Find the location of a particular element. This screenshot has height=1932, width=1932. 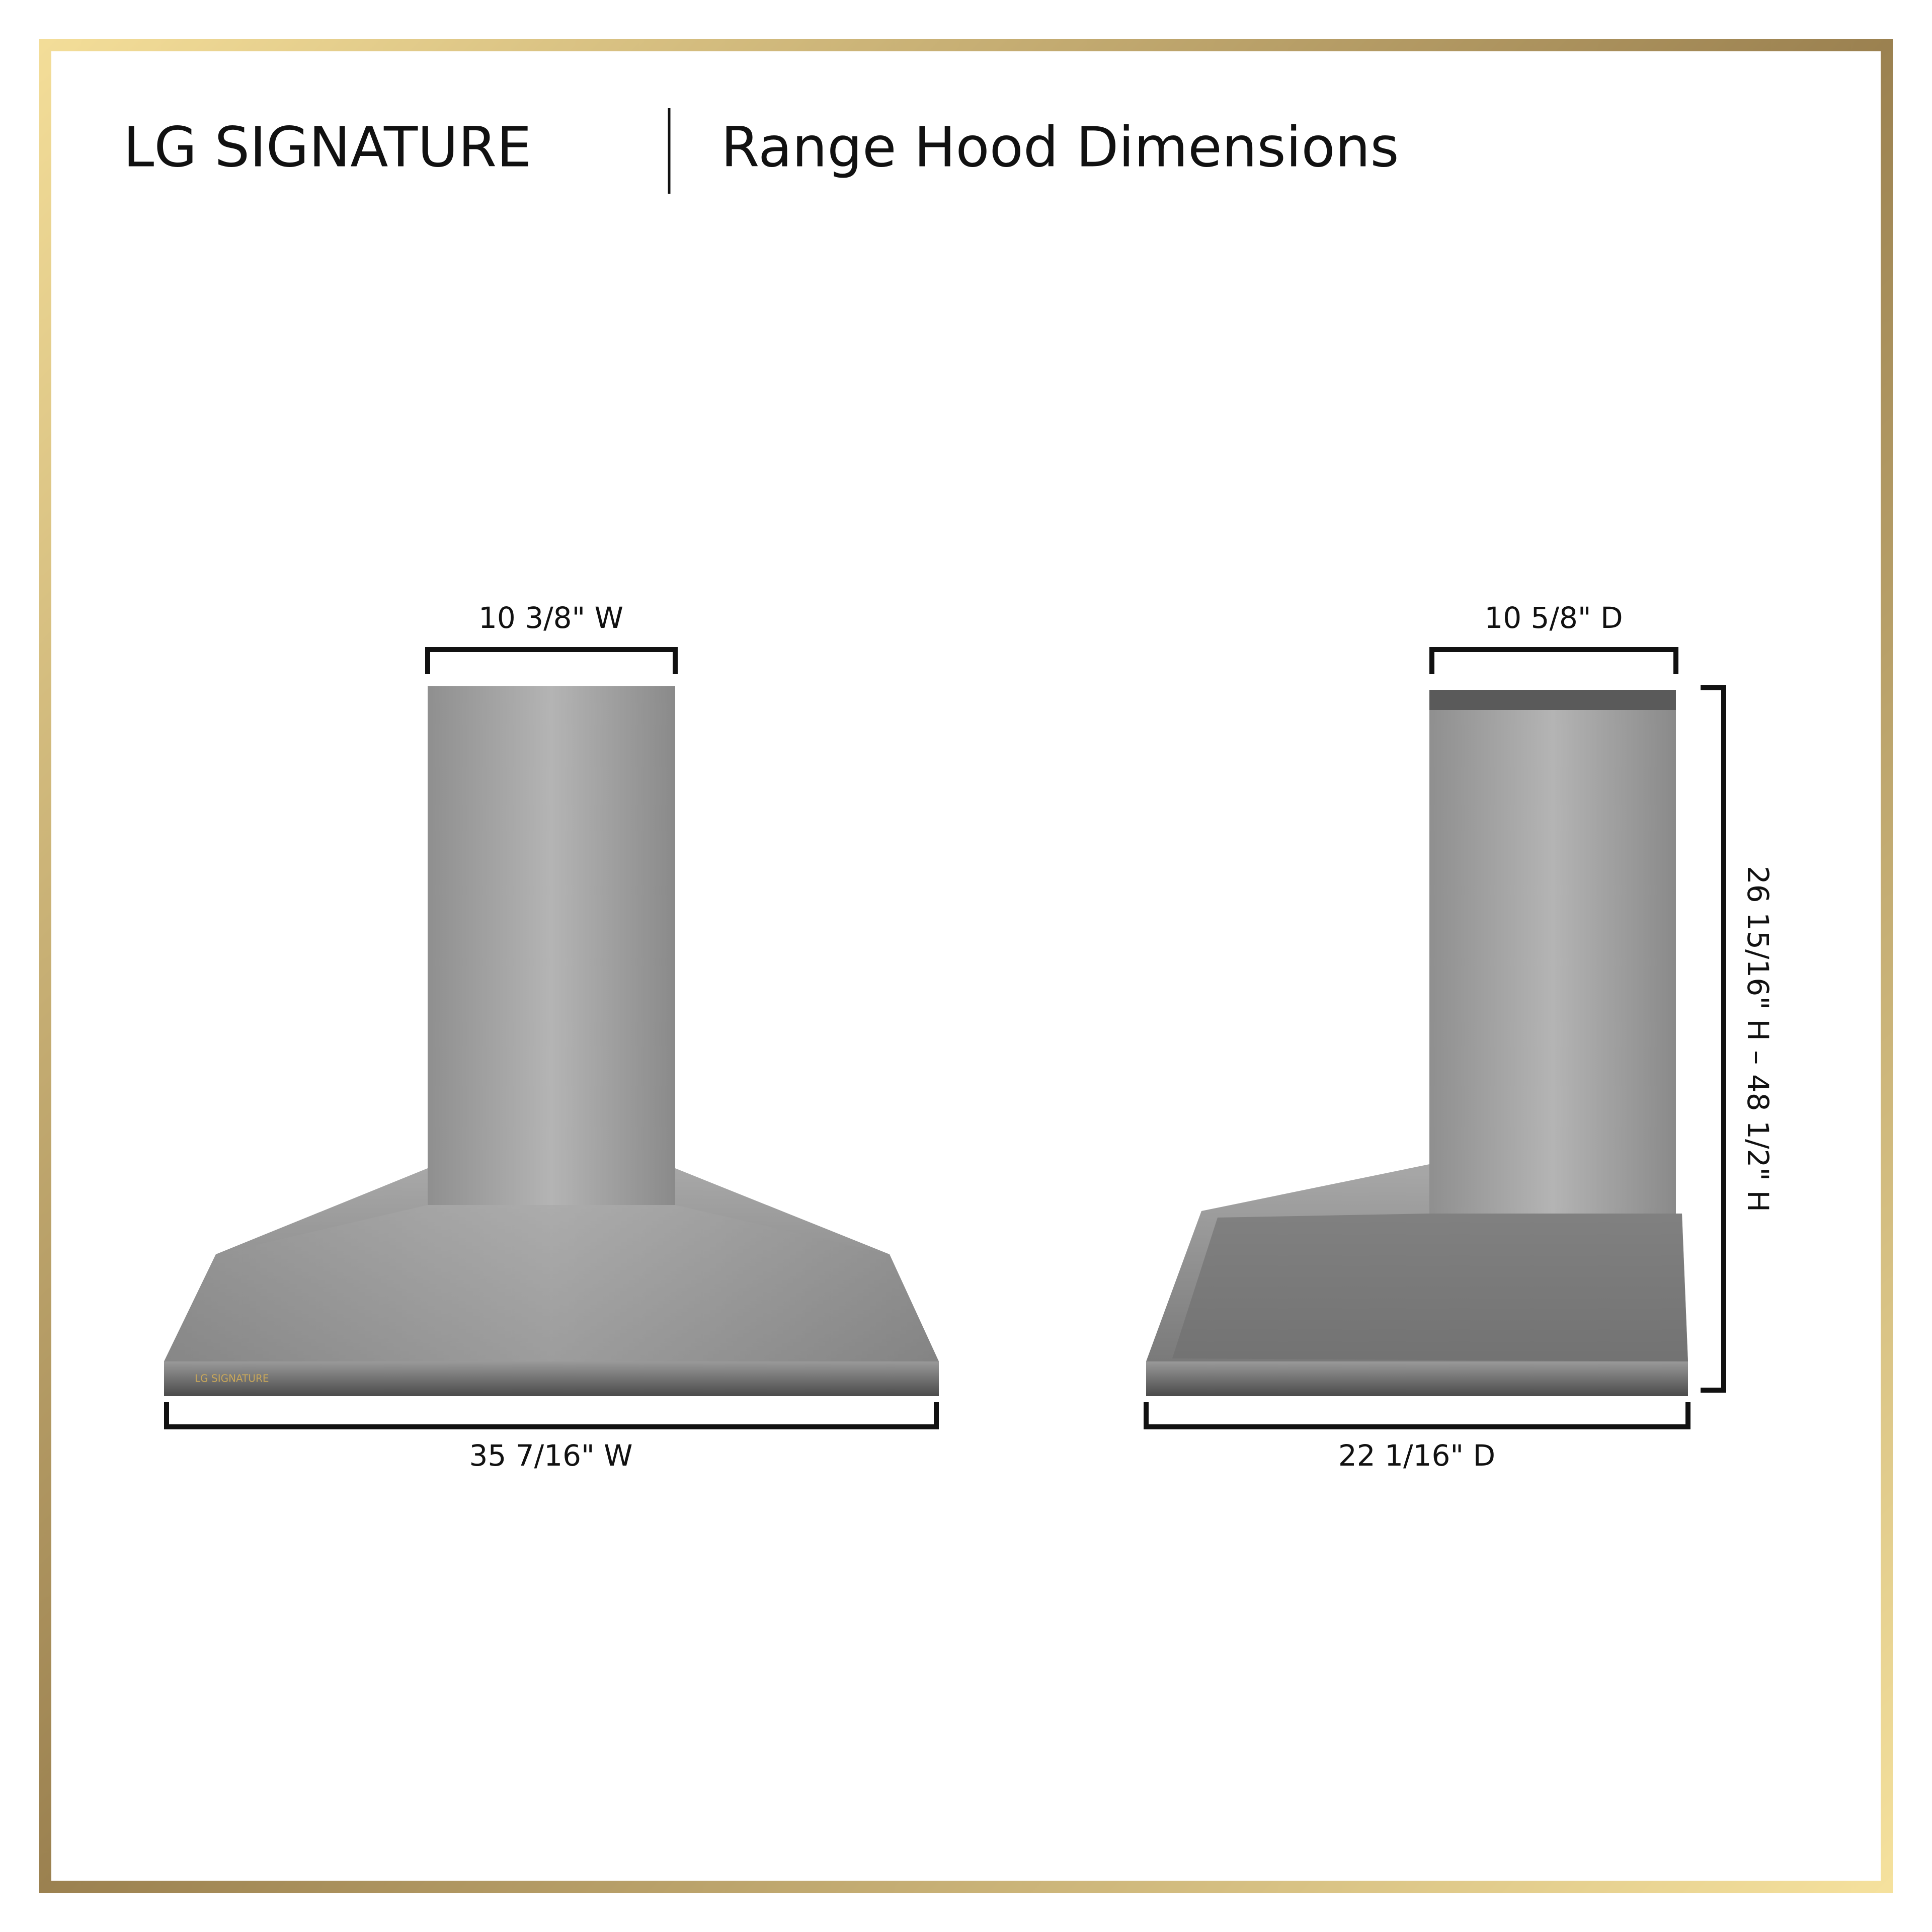

side-hood is located at coordinates (1417, 1043).